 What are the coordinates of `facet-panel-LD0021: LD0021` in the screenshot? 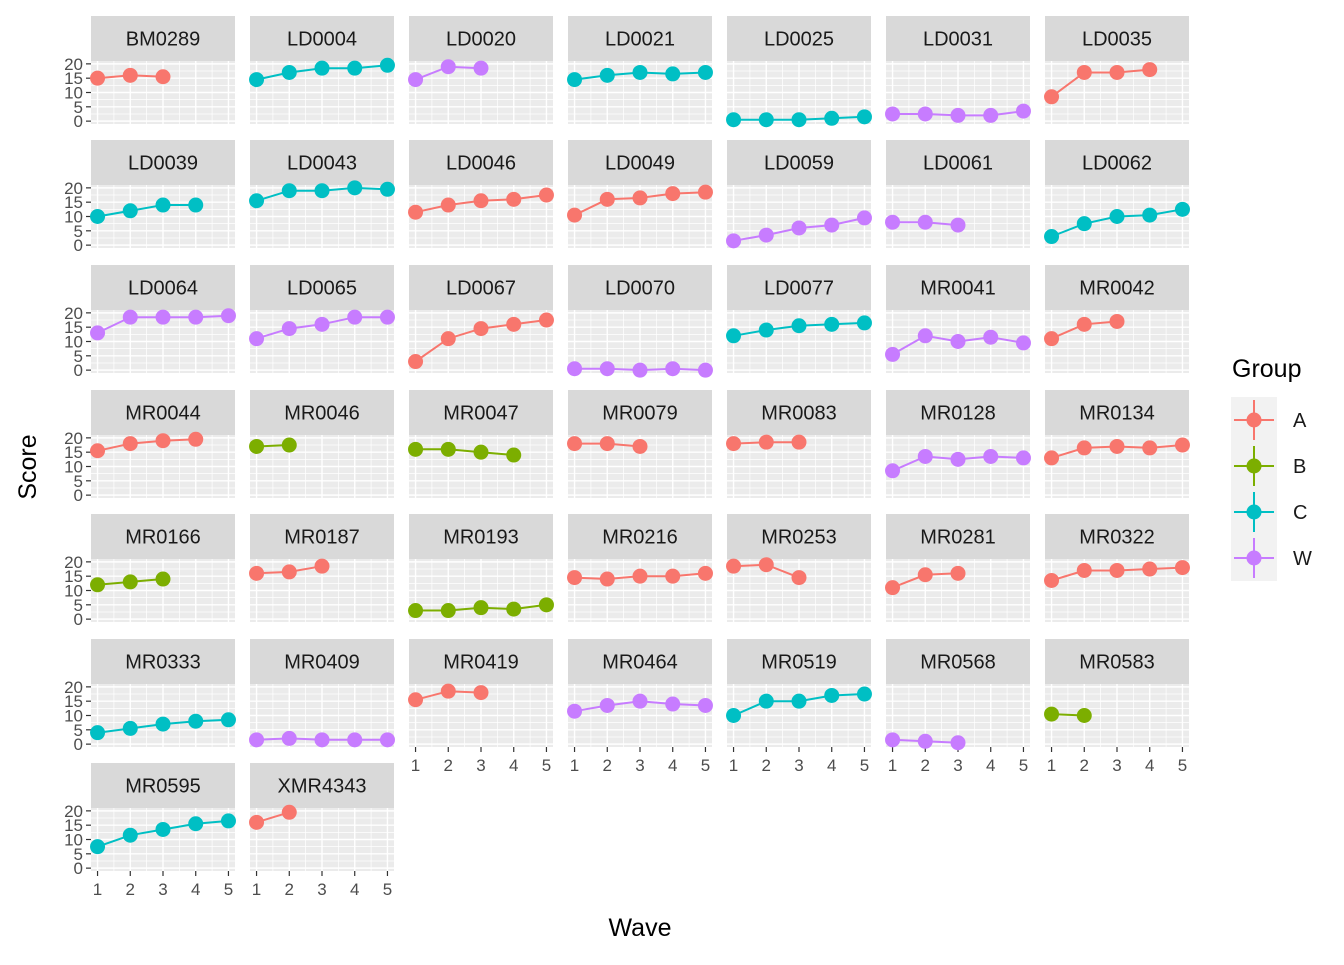 It's located at (640, 70).